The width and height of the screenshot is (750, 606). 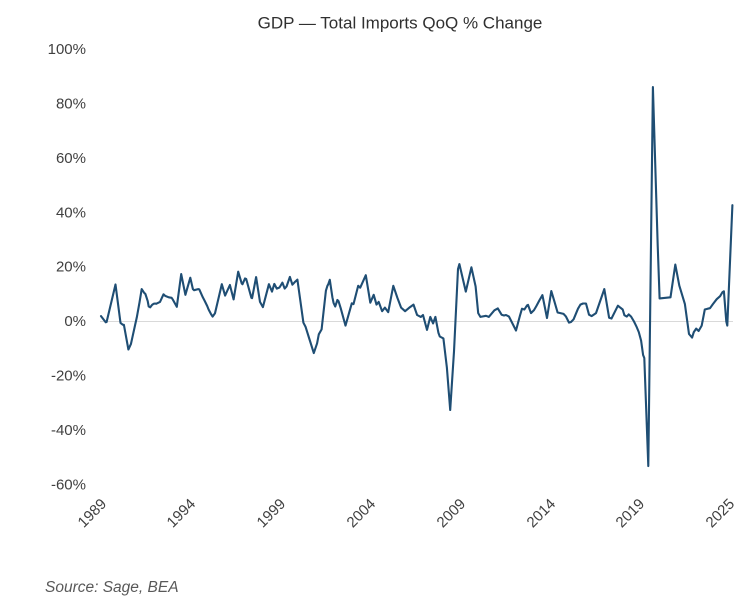 What do you see at coordinates (75, 321) in the screenshot?
I see `svg-text: 0%` at bounding box center [75, 321].